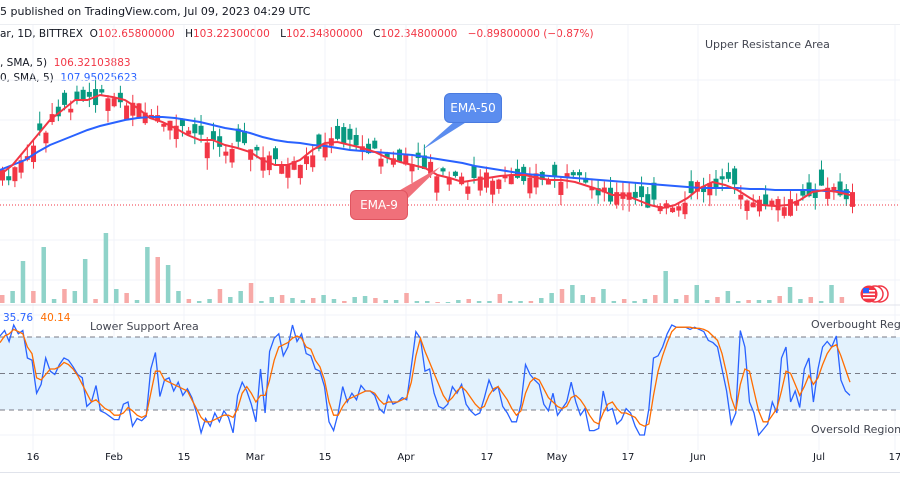  Describe the element at coordinates (406, 457) in the screenshot. I see `x-tick-label: Apr` at that location.